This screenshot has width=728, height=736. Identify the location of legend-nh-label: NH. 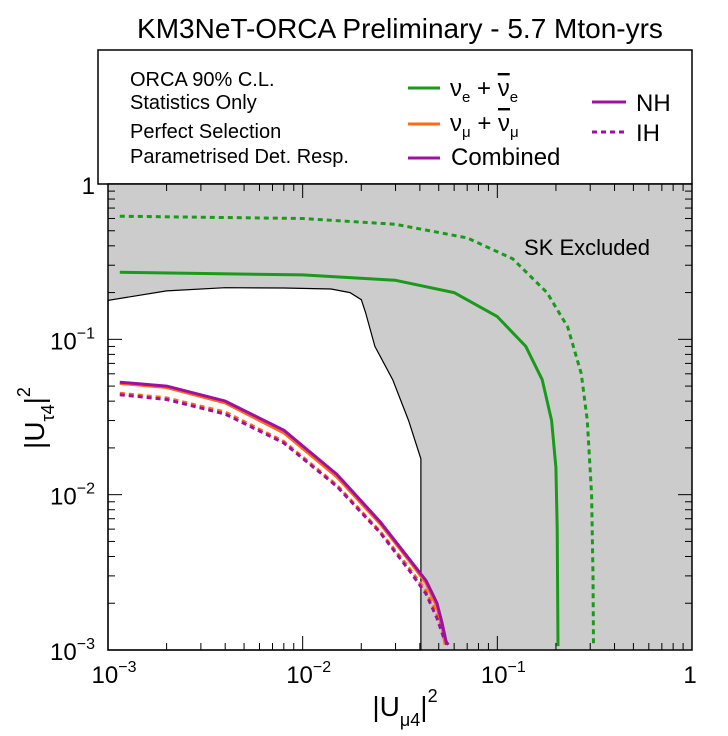
(653, 103).